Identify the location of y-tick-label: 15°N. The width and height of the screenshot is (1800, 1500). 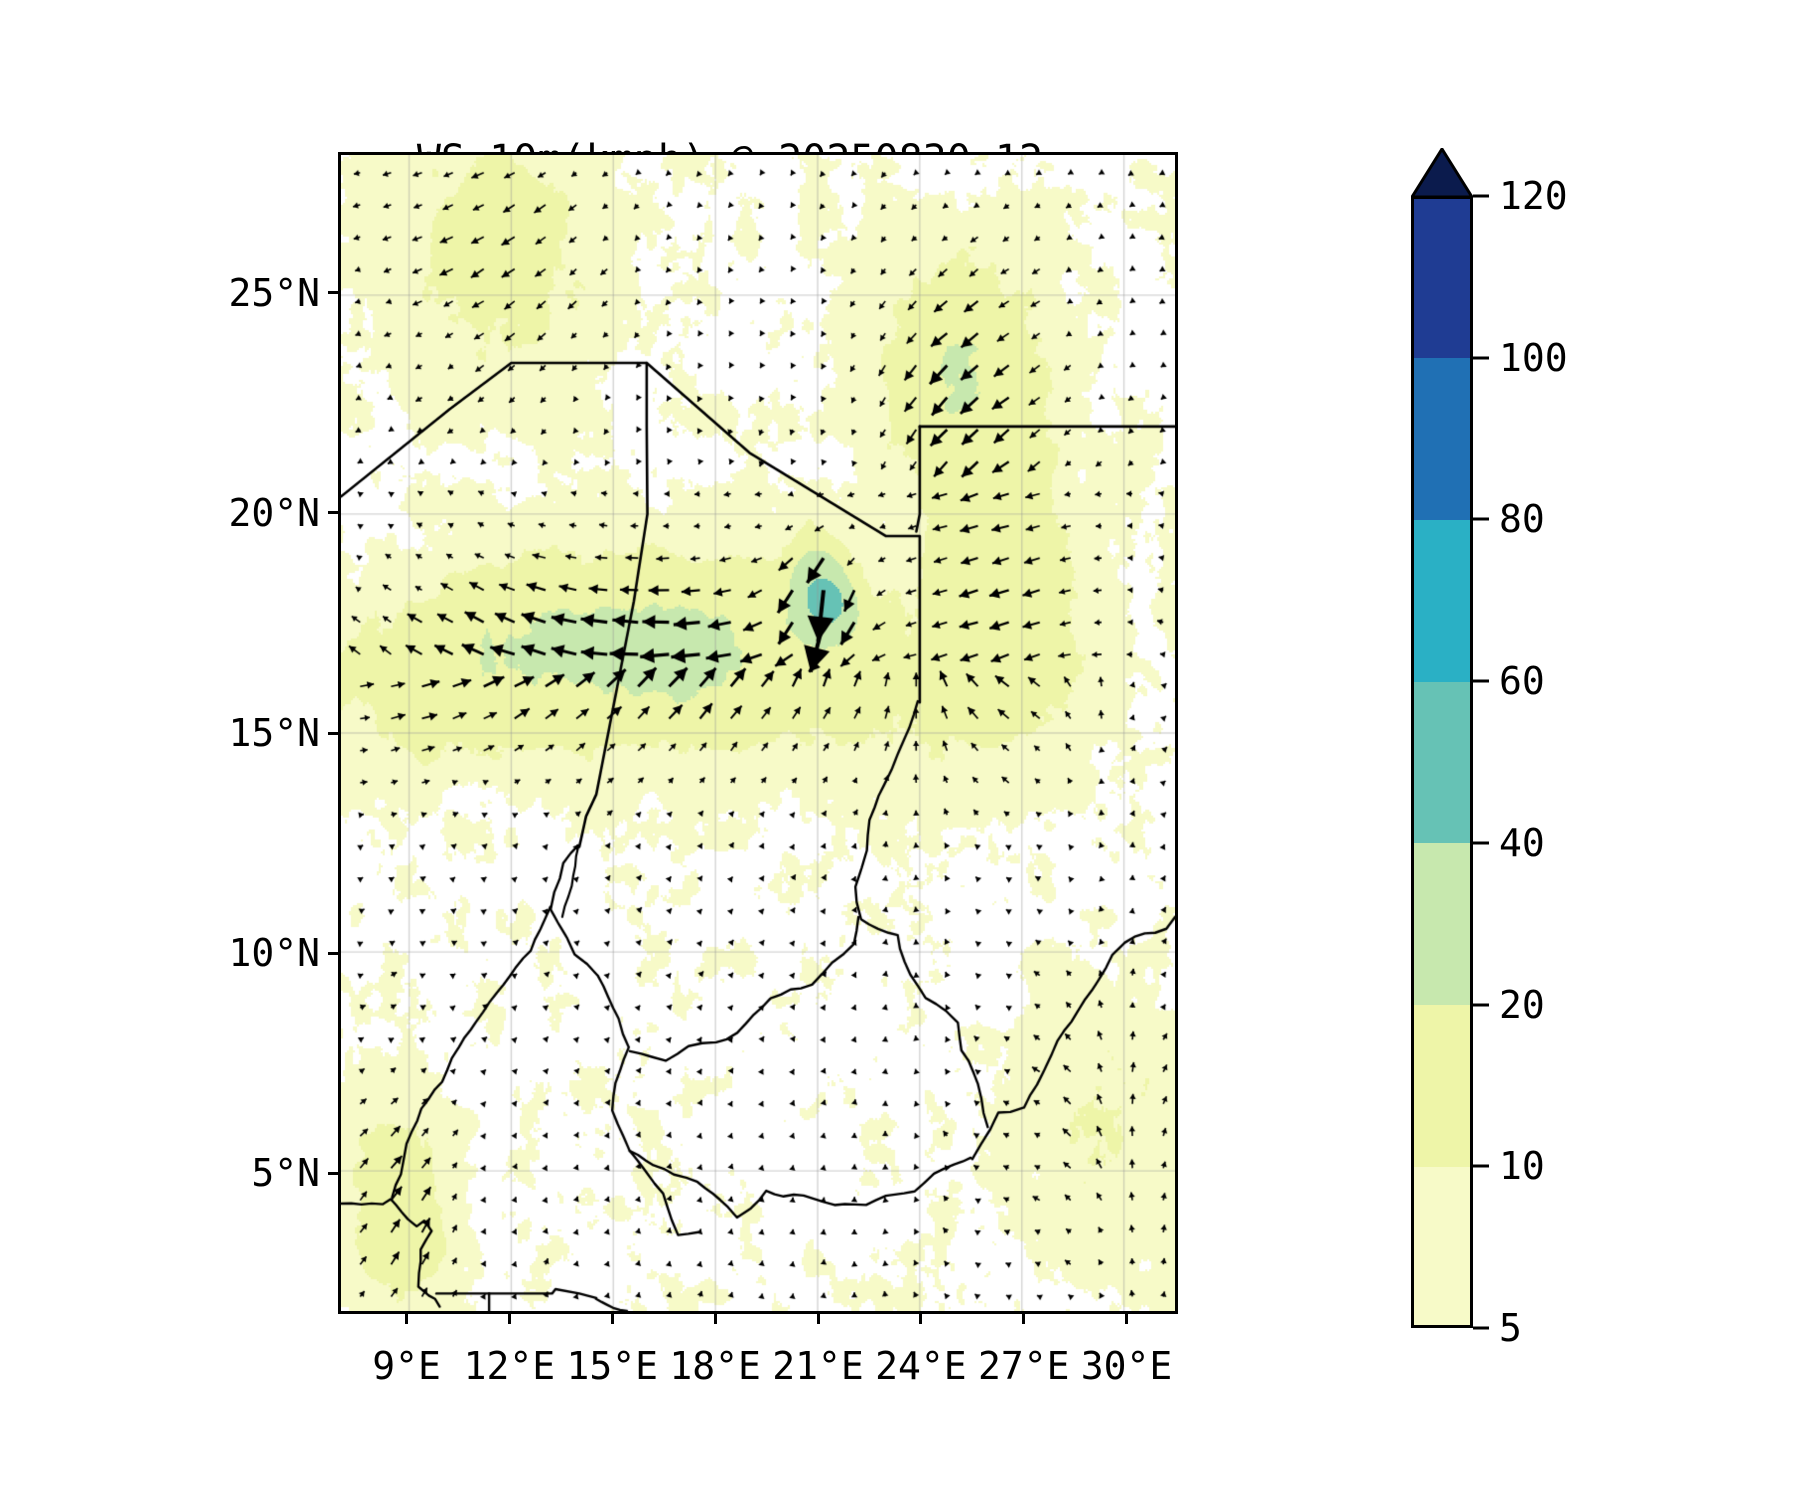
(274, 733).